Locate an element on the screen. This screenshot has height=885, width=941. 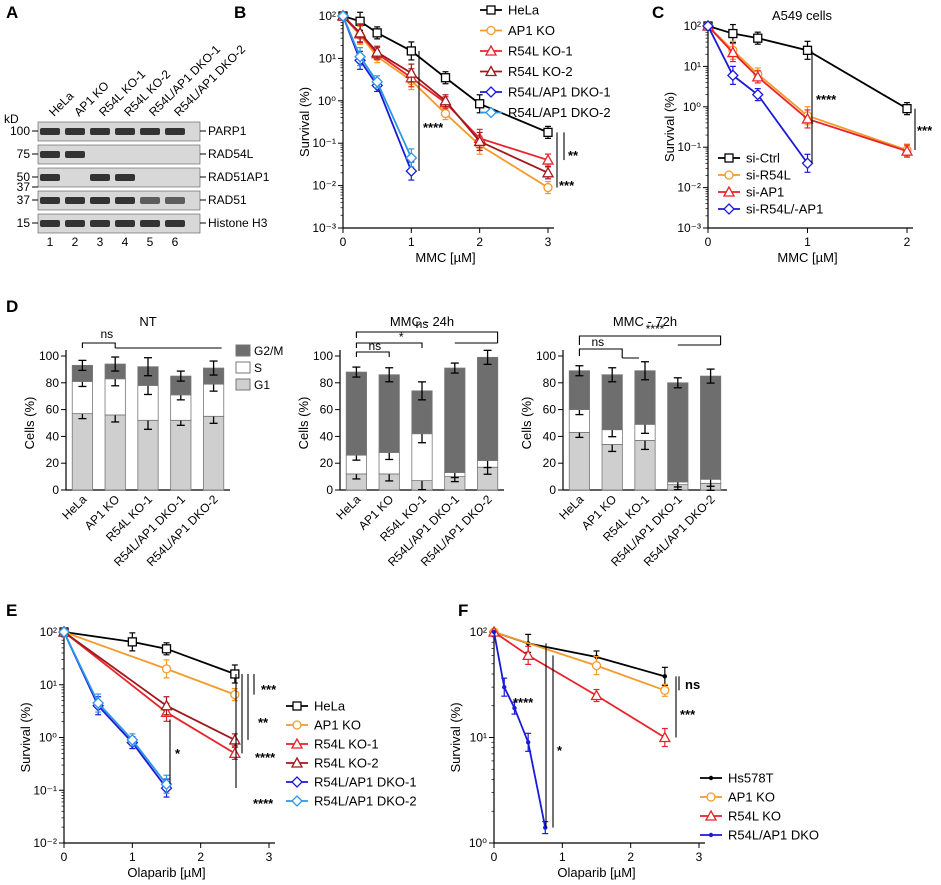
y-axis-label: Survival (%) is located at coordinates (455, 737).